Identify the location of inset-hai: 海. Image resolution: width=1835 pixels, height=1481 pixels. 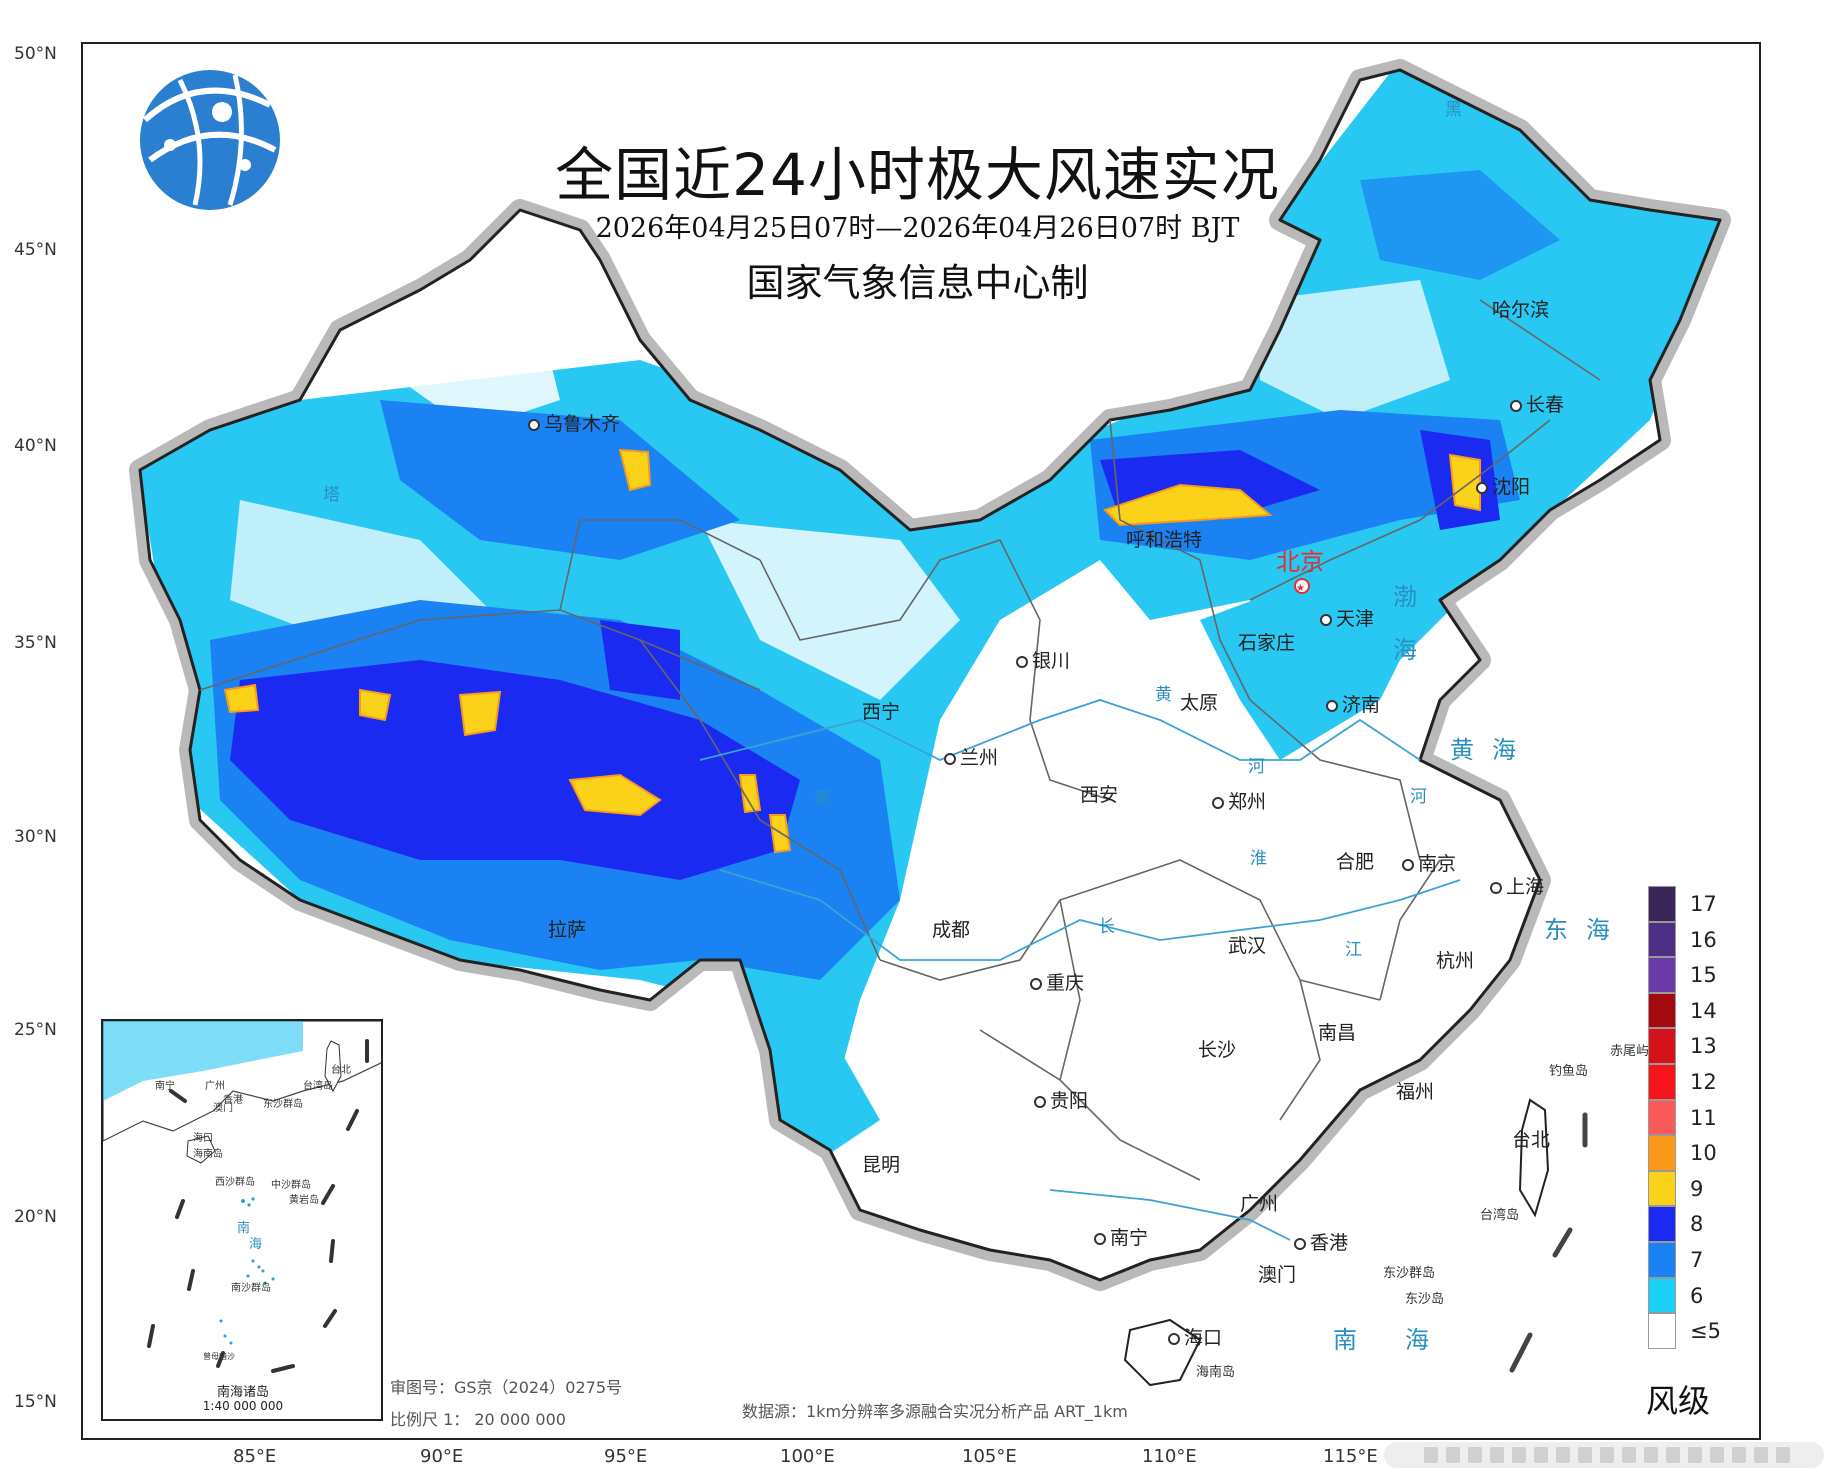
(256, 1244).